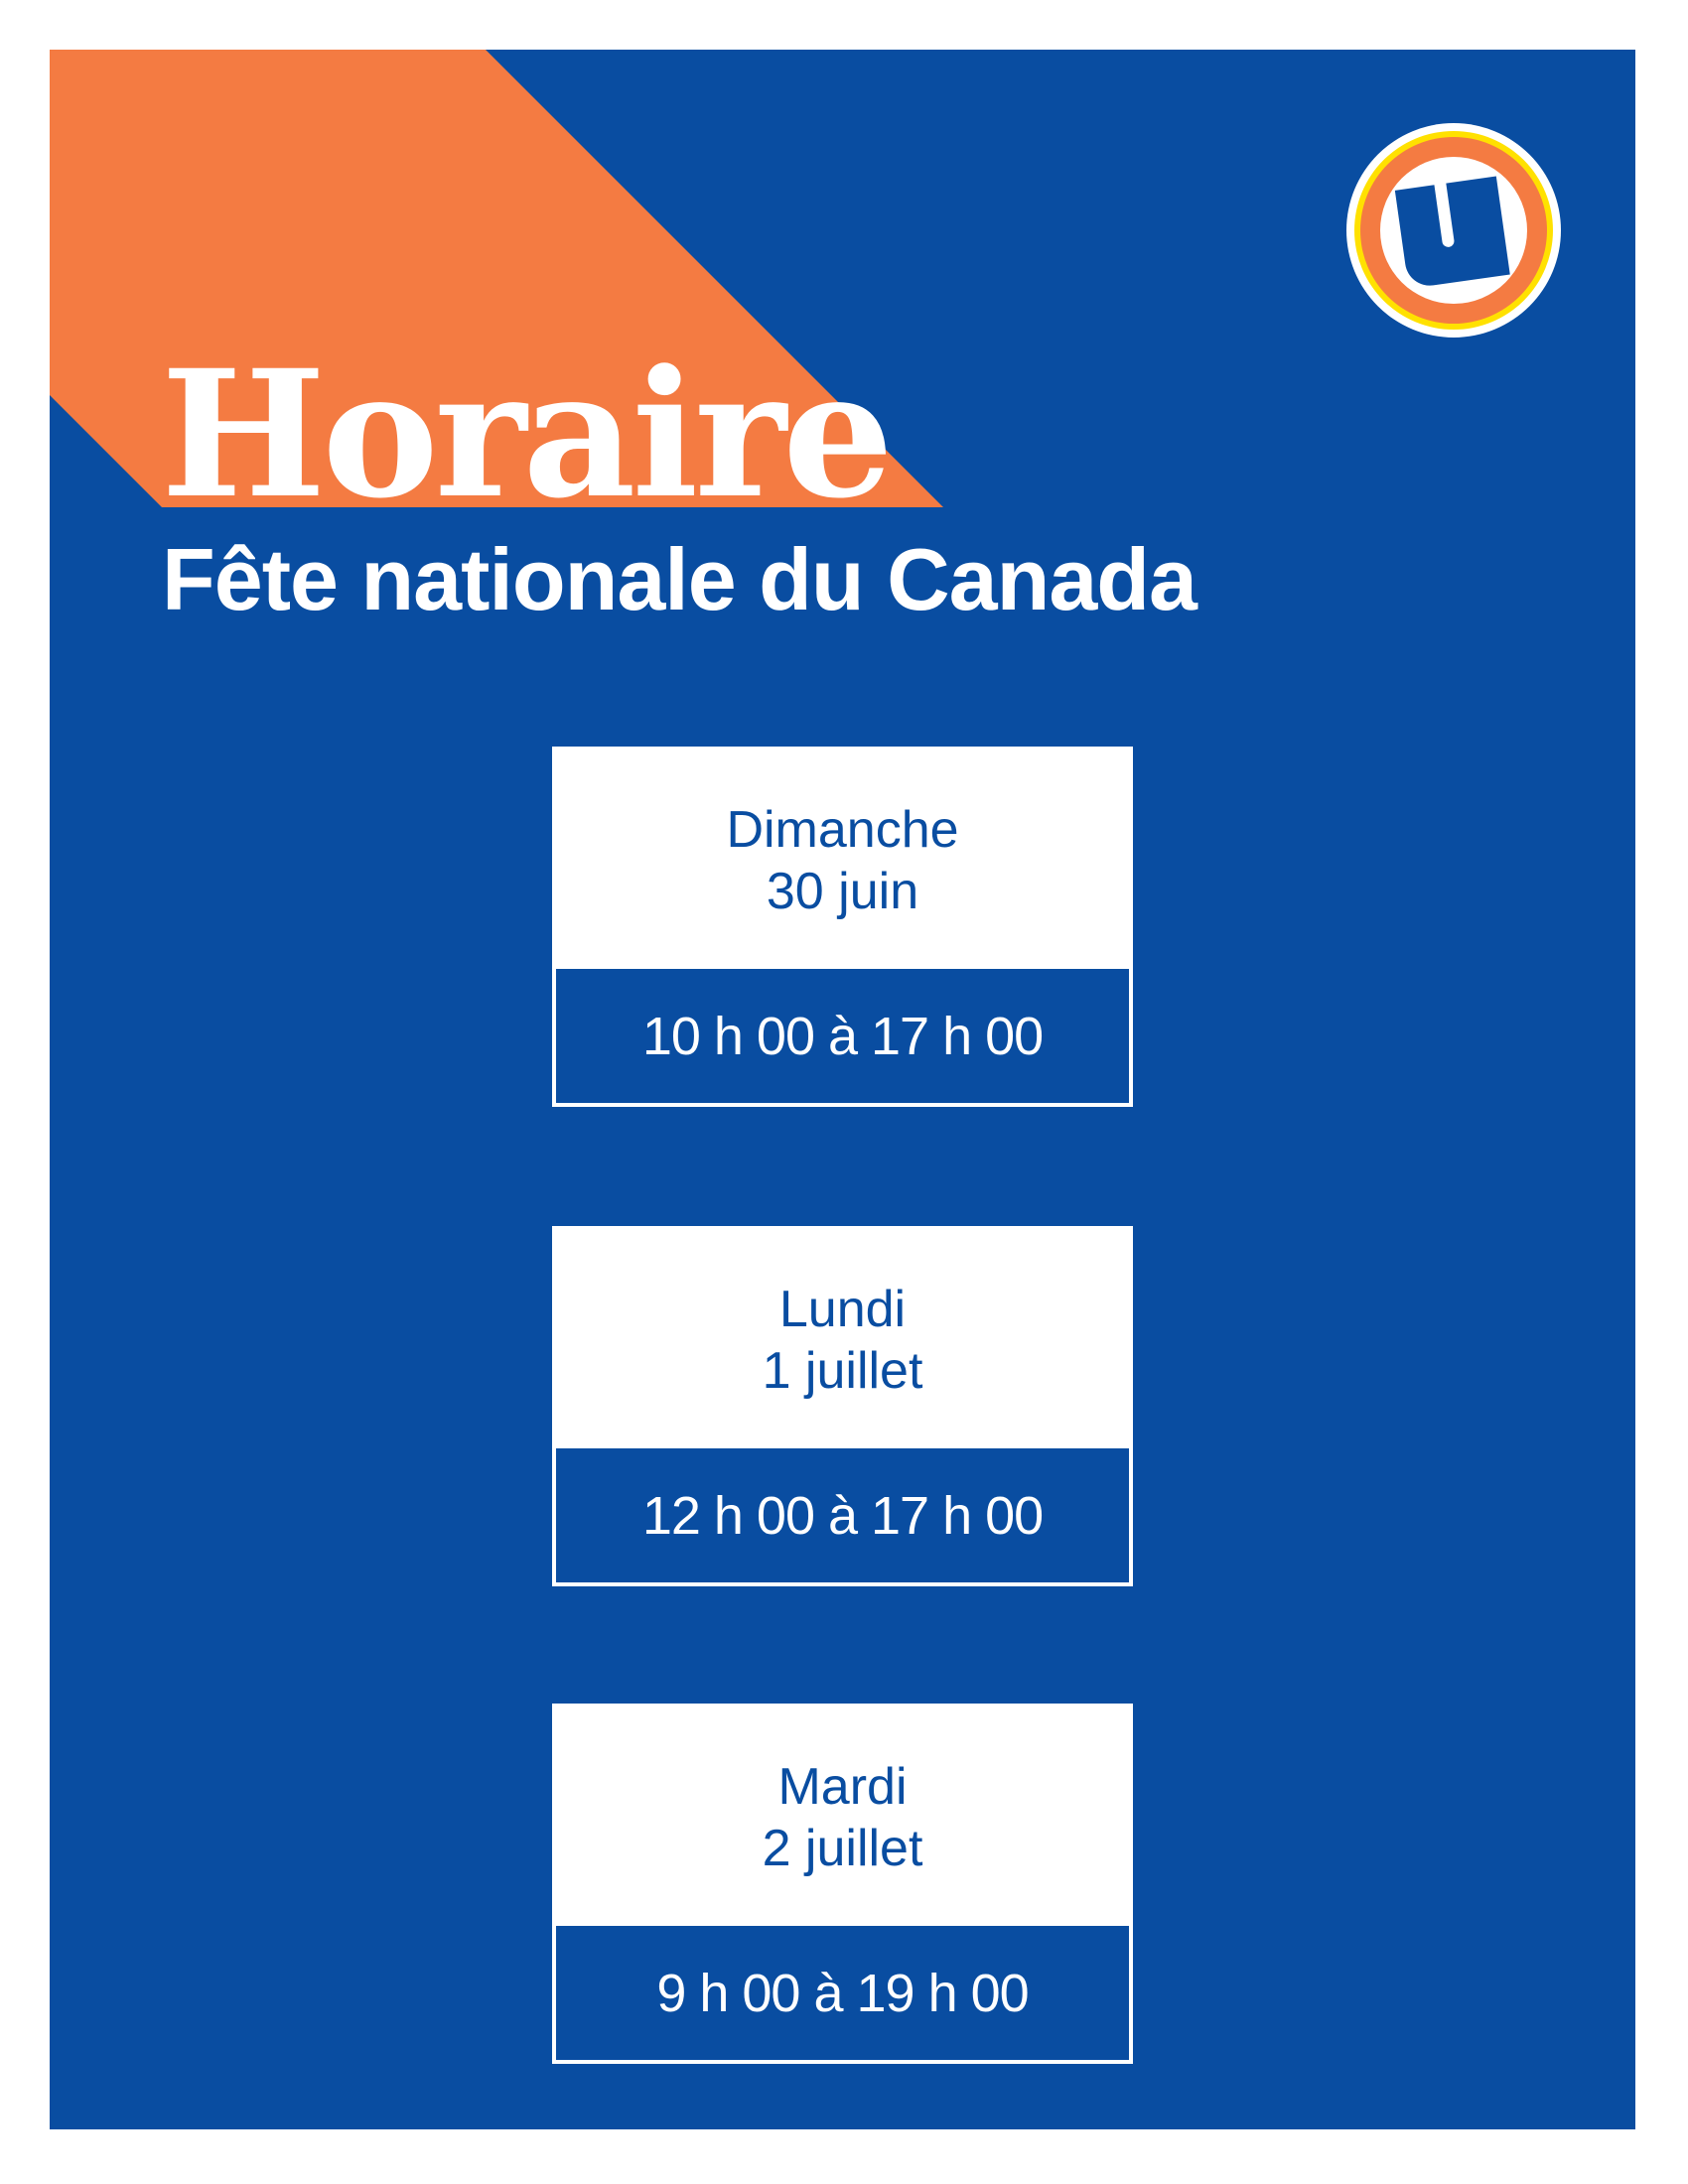  I want to click on schedule-hours: 9 h 00 à 19 h 00, so click(842, 1993).